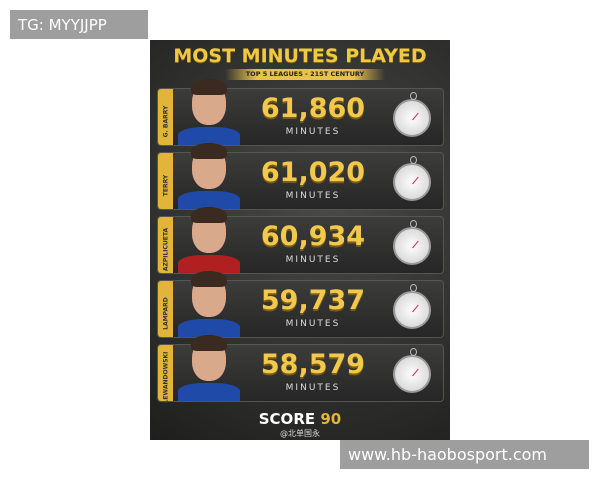 The width and height of the screenshot is (600, 480). Describe the element at coordinates (313, 108) in the screenshot. I see `minutes-value: 61,860` at that location.